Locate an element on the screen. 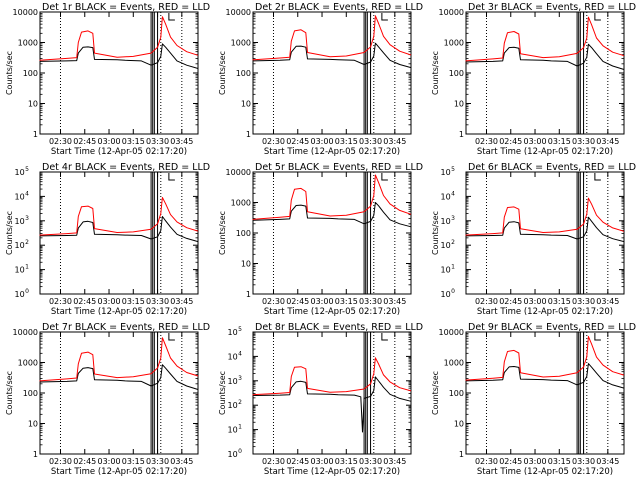 This screenshot has height=480, width=640. panel-title: Det 7r BLACK = Events, RED = LLD is located at coordinates (126, 327).